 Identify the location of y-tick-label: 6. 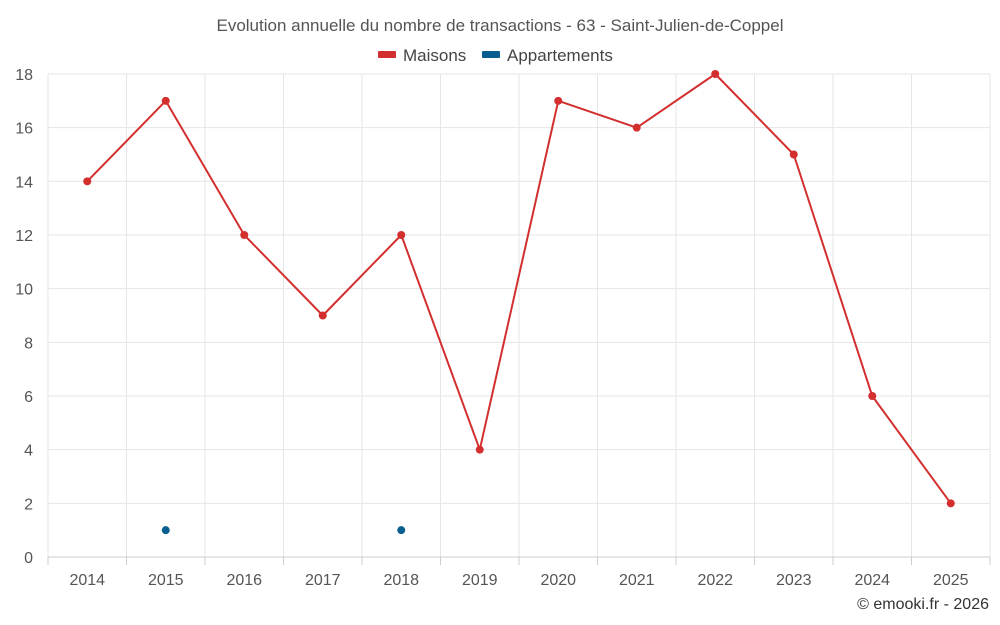
(28, 397).